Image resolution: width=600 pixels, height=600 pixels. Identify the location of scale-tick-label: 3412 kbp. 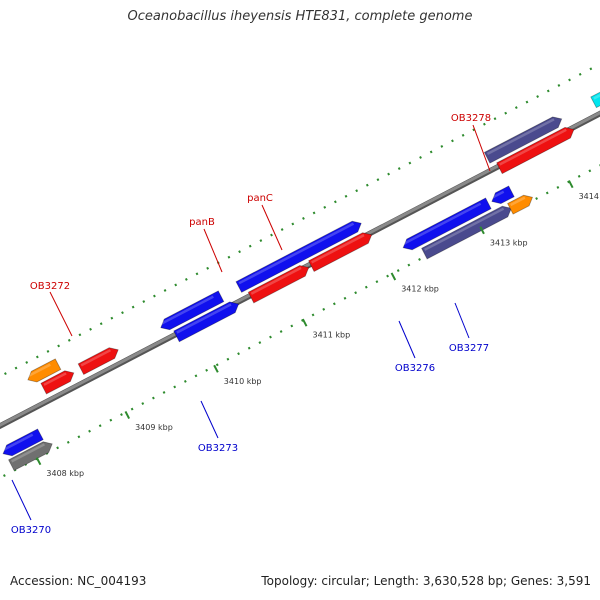
(420, 289).